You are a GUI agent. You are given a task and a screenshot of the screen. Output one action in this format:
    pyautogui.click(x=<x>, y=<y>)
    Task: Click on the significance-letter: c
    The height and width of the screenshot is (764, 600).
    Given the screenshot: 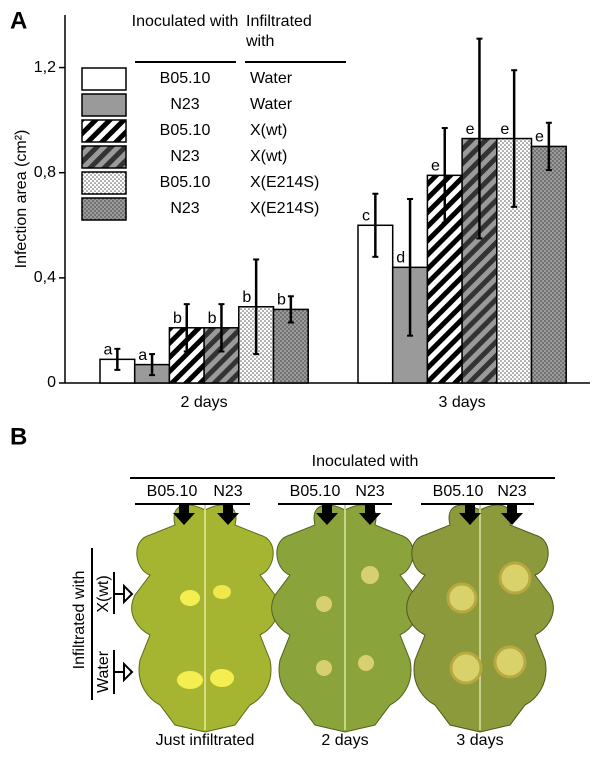 What is the action you would take?
    pyautogui.click(x=366, y=216)
    